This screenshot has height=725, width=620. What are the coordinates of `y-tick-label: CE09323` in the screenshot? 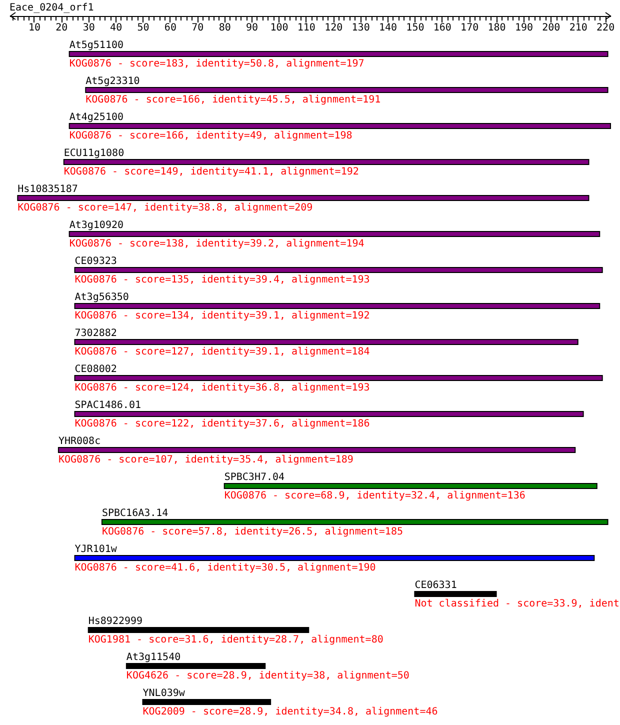 It's located at (95, 261).